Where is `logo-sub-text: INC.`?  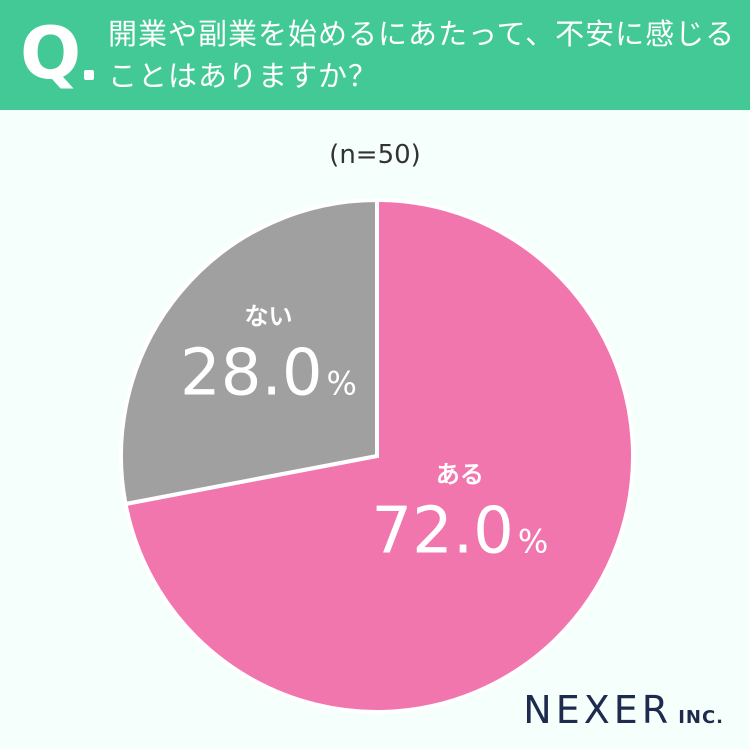
logo-sub-text: INC. is located at coordinates (701, 717).